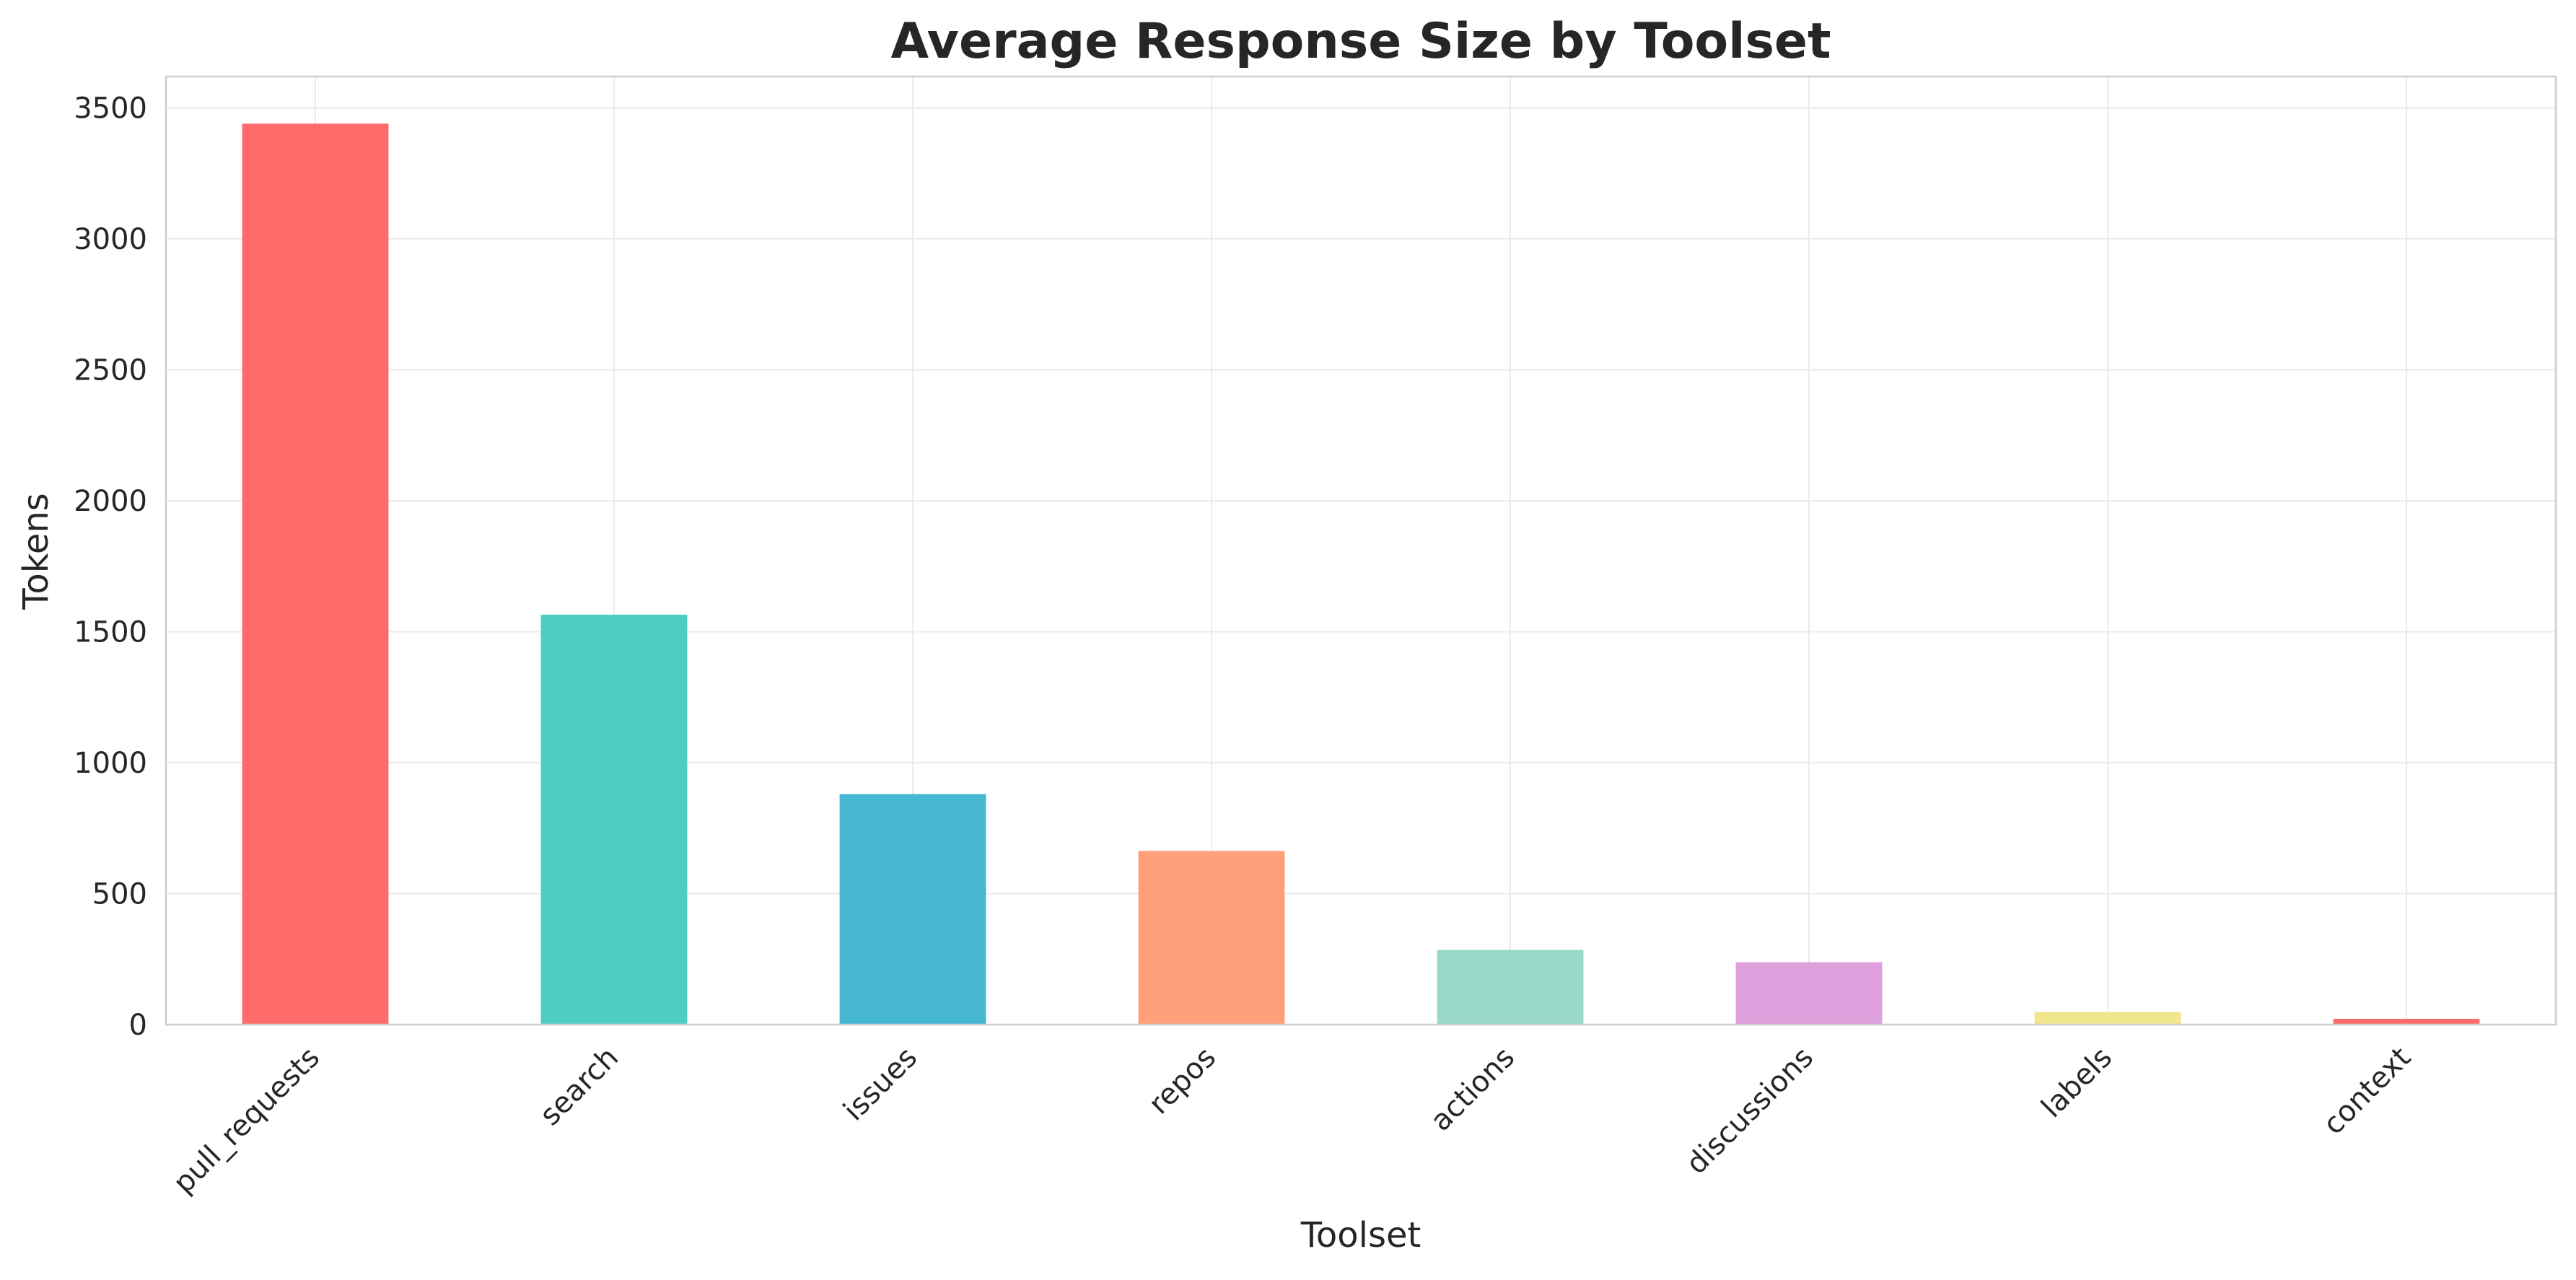 This screenshot has width=2576, height=1280. Describe the element at coordinates (36, 551) in the screenshot. I see `y-axis-label: Tokens` at that location.